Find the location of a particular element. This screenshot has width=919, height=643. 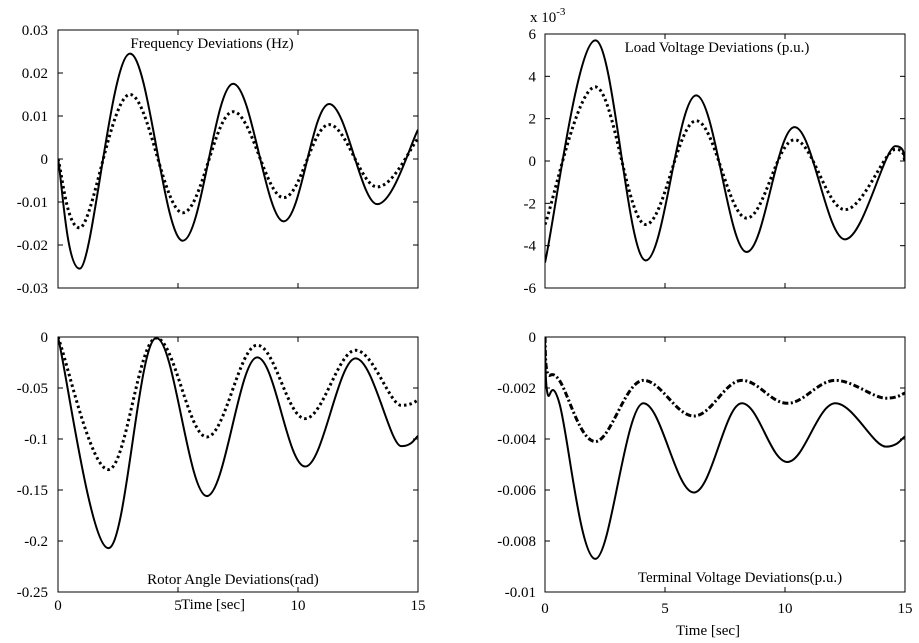

loadv-title: Load Voltage Deviations (p.u.) is located at coordinates (717, 48).